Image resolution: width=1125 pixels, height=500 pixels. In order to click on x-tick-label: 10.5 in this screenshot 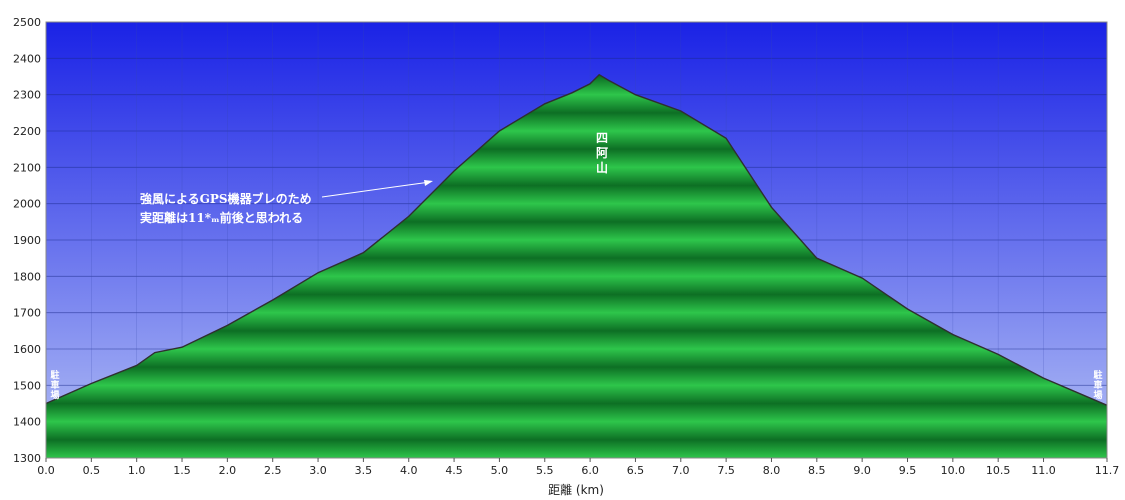, I will do `click(998, 470)`.